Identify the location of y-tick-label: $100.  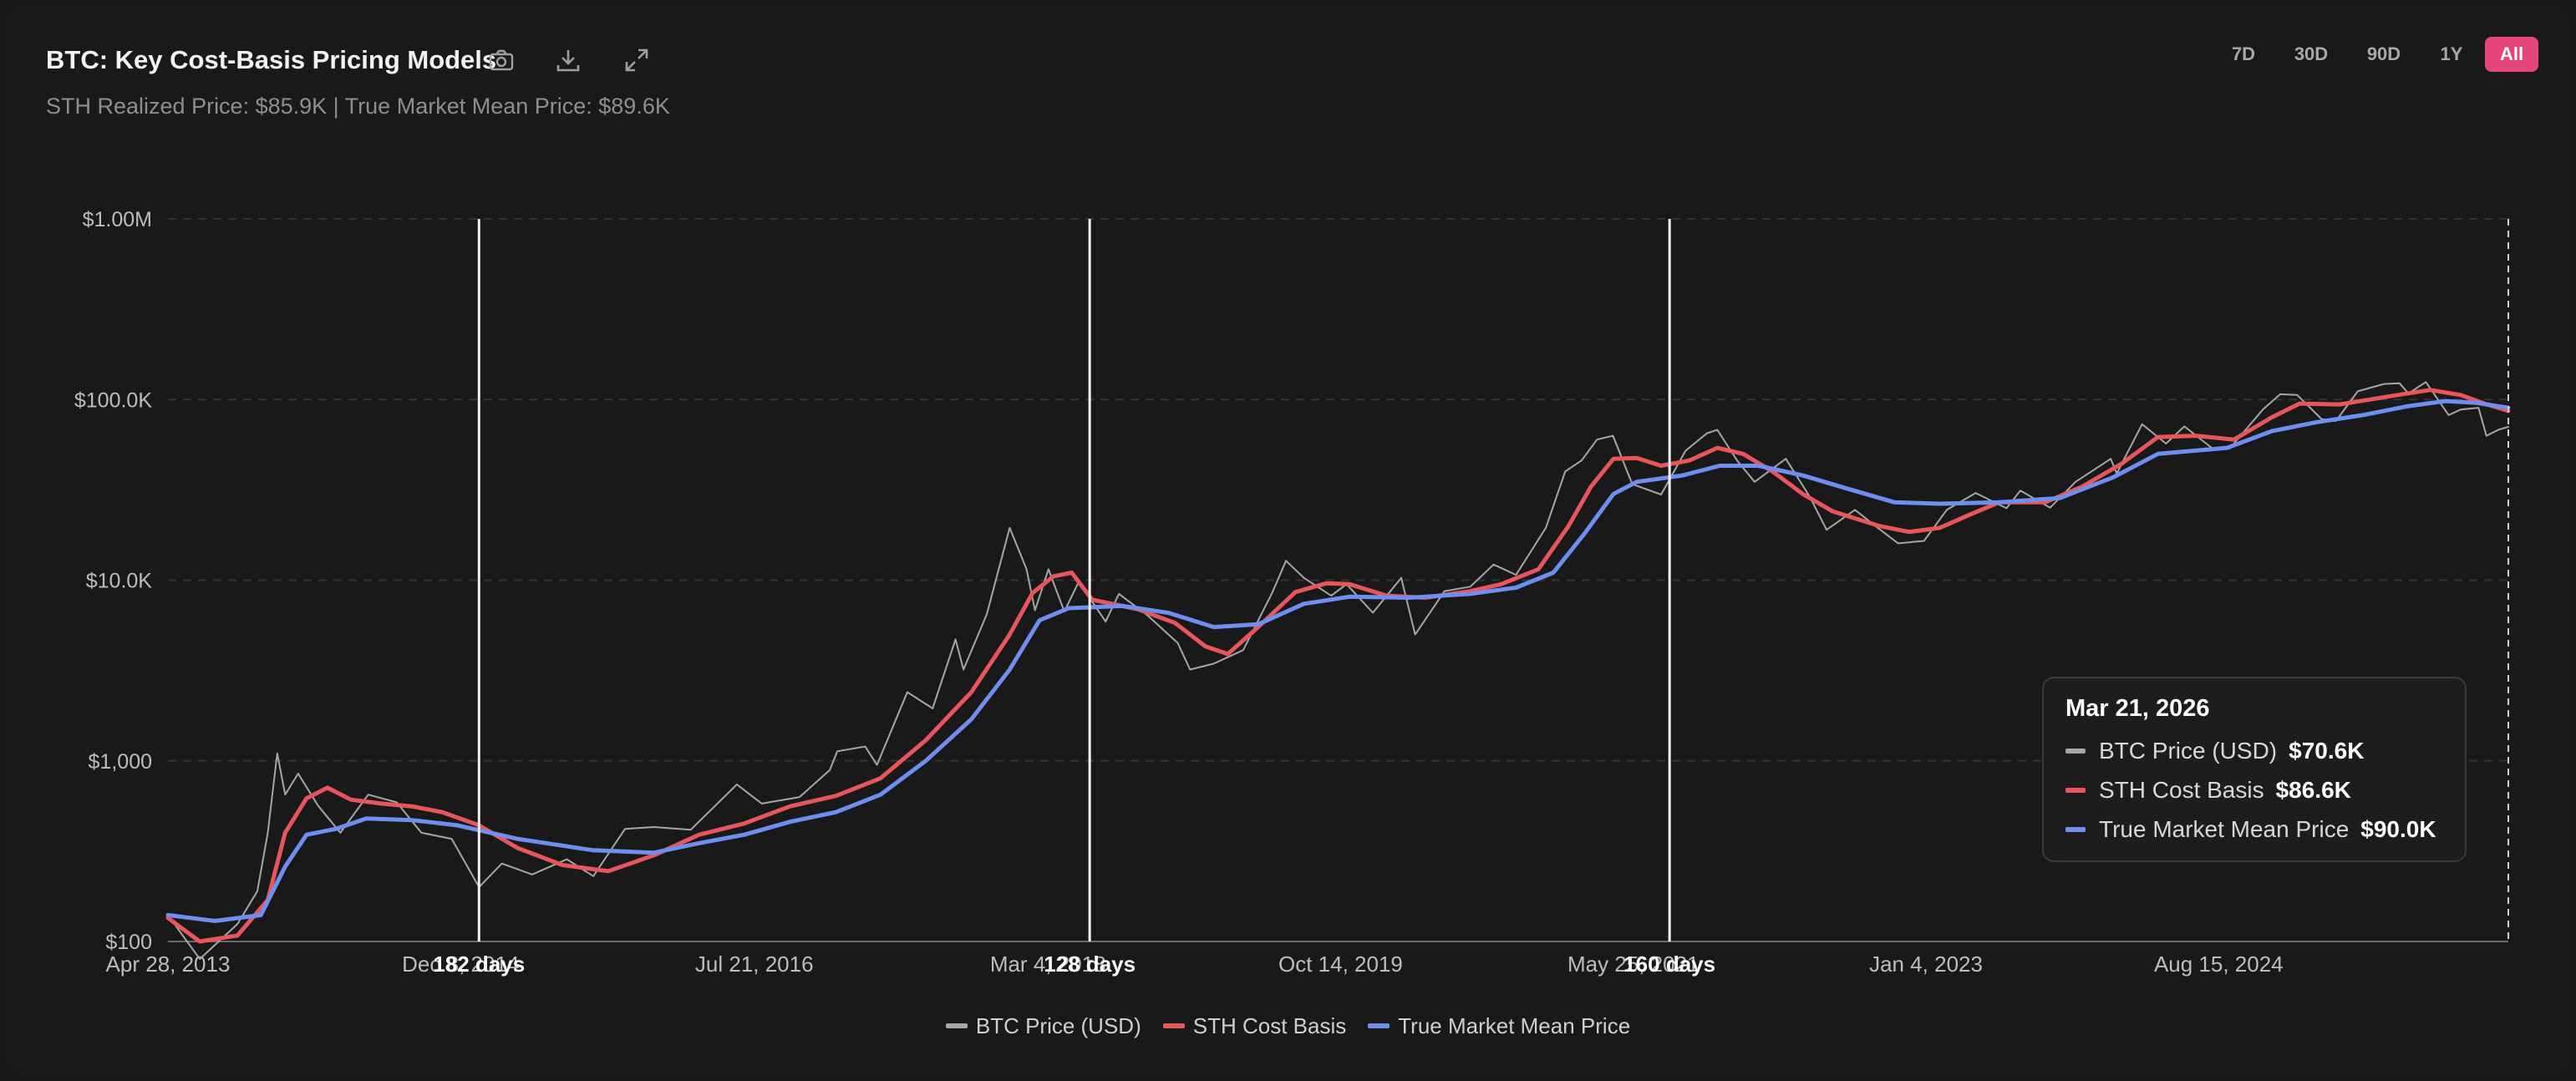
(128, 943).